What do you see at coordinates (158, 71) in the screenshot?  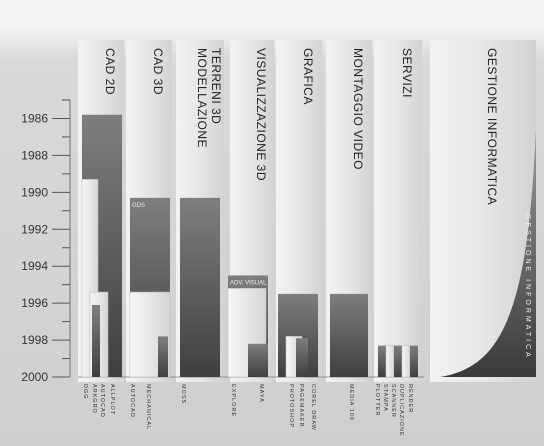 I see `category-label-cad-3d: CAD 3D` at bounding box center [158, 71].